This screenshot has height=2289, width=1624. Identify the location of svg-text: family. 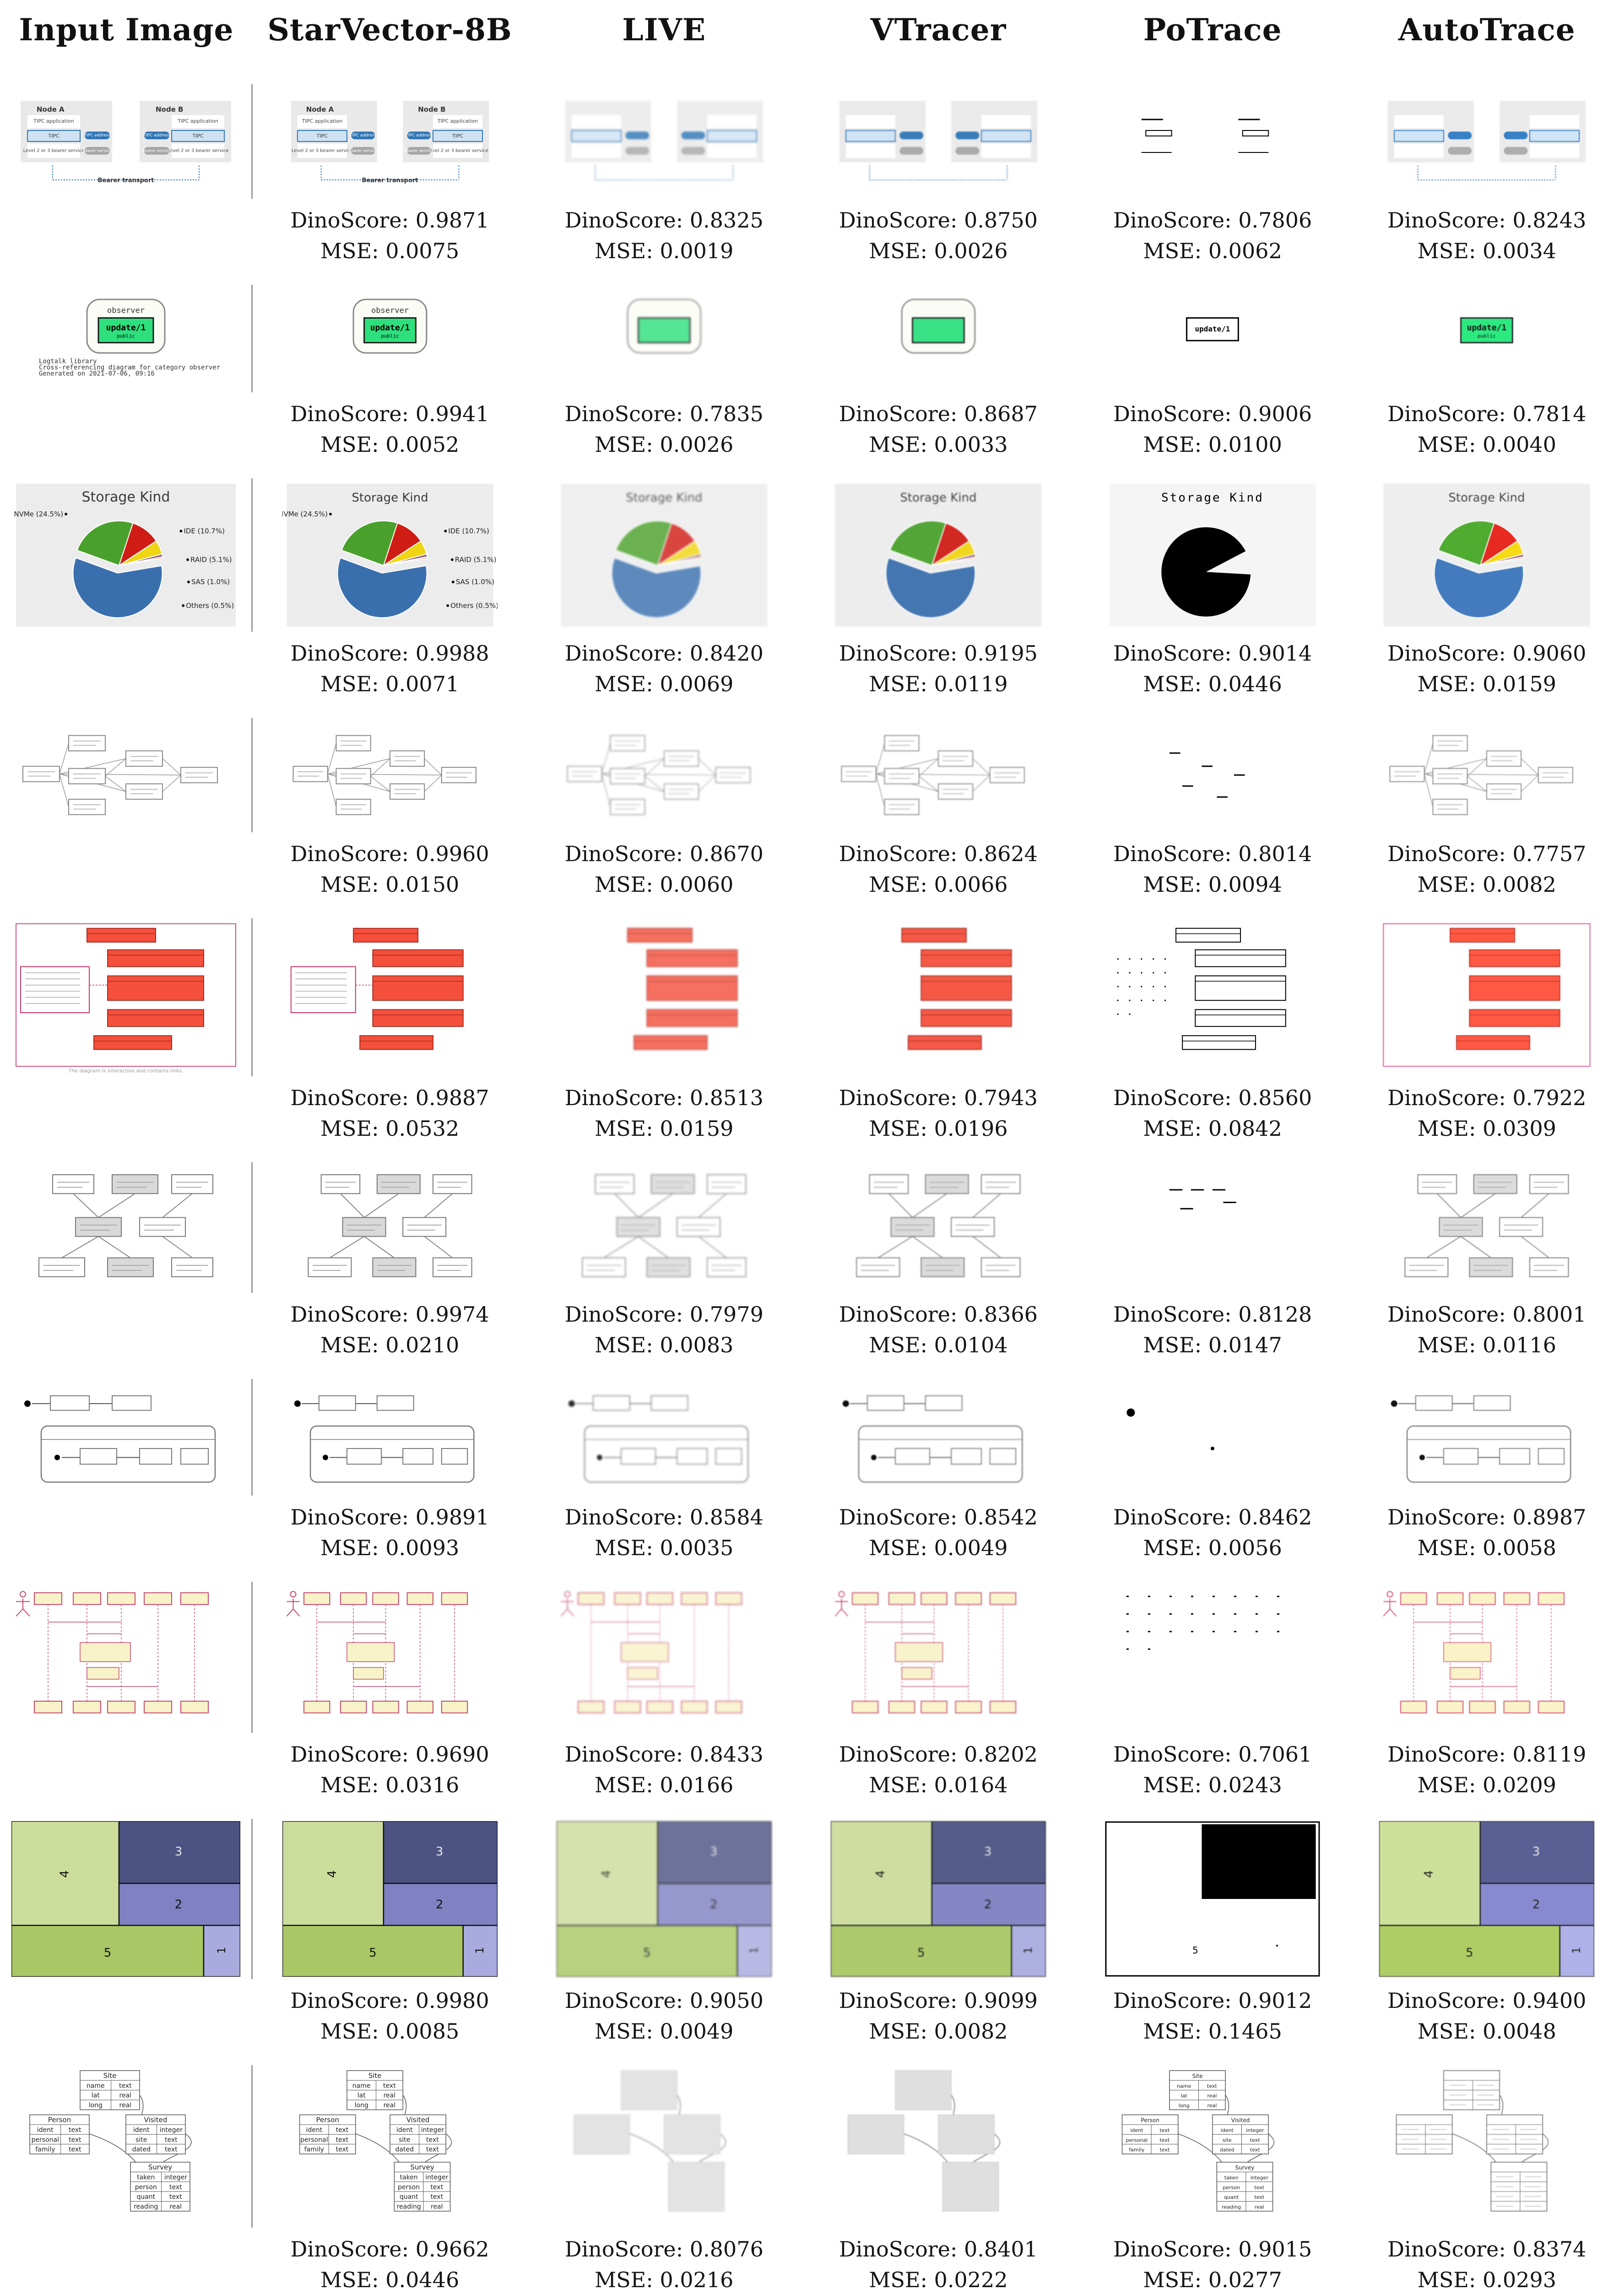
(314, 2149).